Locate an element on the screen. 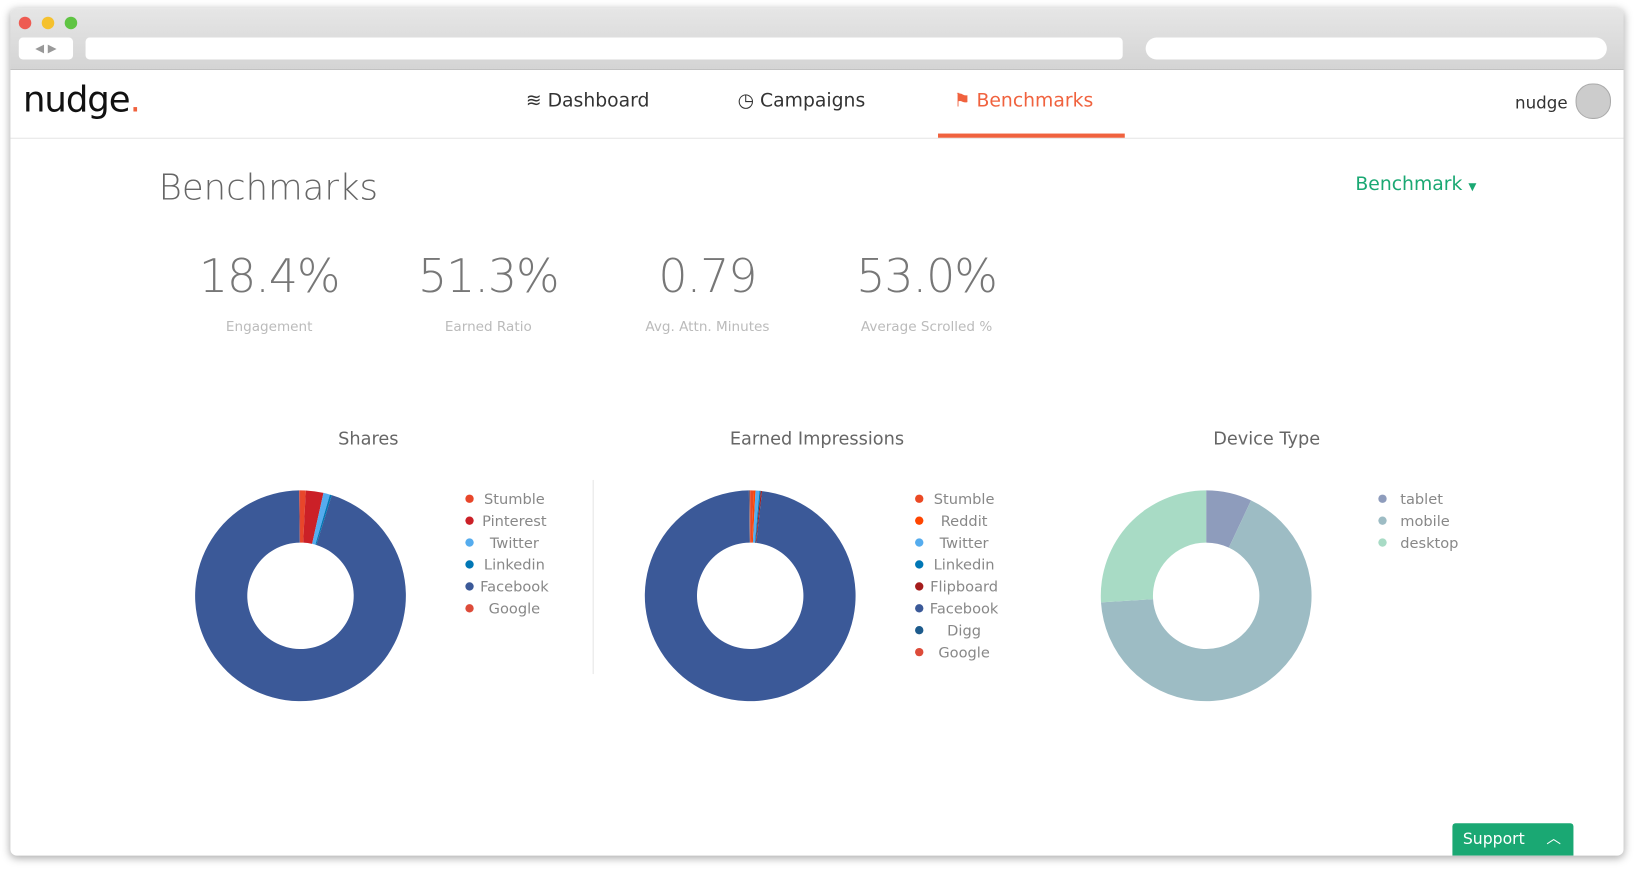 The height and width of the screenshot is (870, 1636). legend-label: Reddit is located at coordinates (964, 521).